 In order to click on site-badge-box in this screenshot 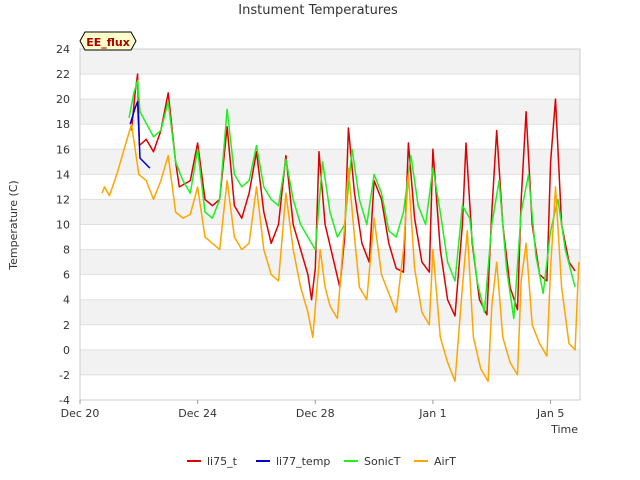, I will do `click(108, 41)`.